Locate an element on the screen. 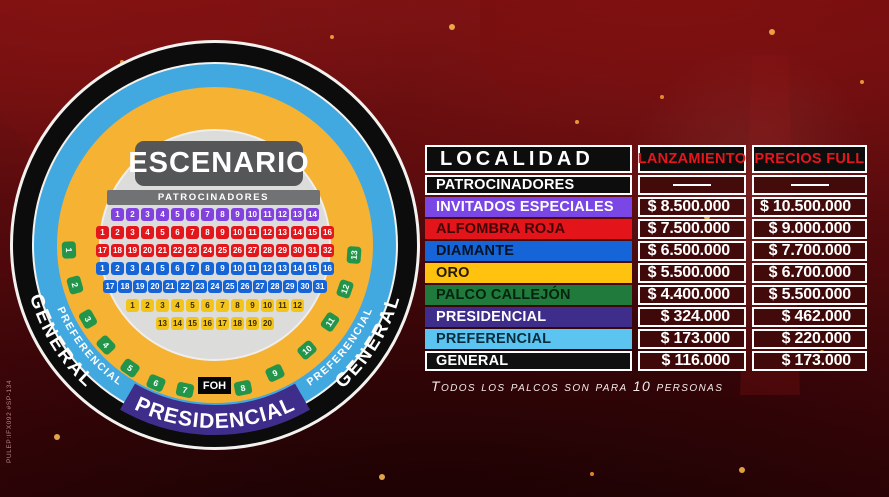  seat-invitados-especiales-1: 1 is located at coordinates (117, 214).